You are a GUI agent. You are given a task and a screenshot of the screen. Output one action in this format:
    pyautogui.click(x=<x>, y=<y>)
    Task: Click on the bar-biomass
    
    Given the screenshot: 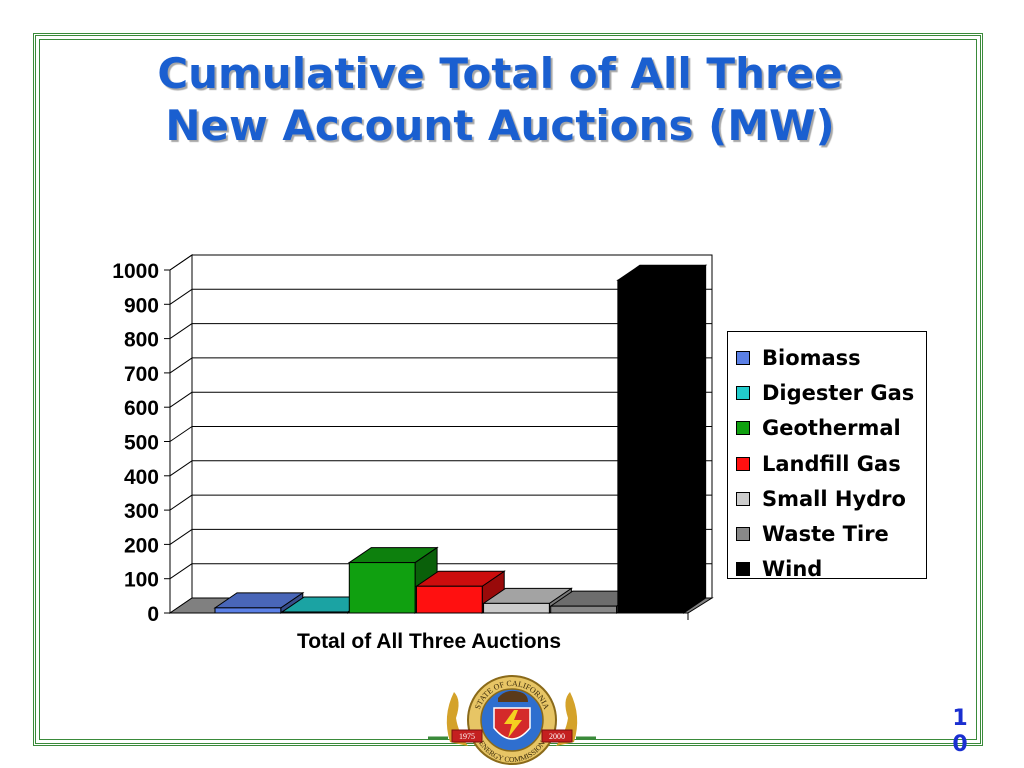 What is the action you would take?
    pyautogui.click(x=259, y=602)
    